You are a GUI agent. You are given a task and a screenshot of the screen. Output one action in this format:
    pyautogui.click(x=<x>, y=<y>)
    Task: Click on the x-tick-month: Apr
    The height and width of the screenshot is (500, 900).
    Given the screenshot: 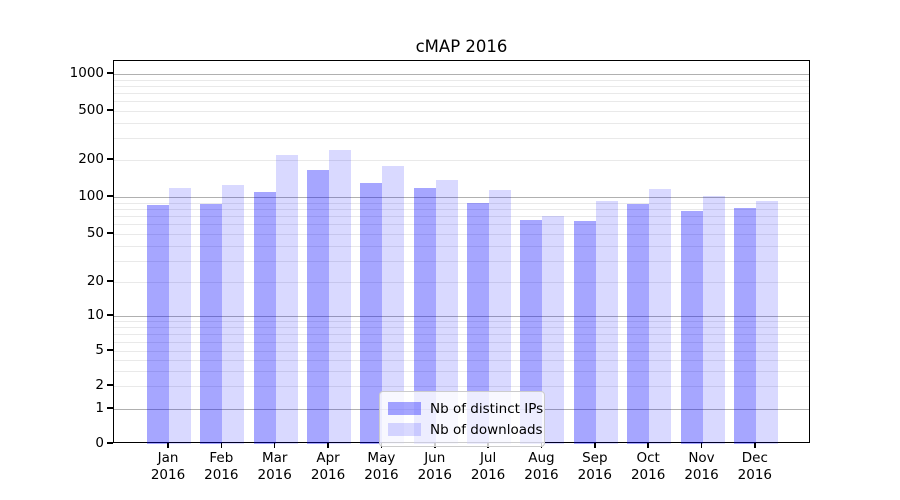 What is the action you would take?
    pyautogui.click(x=328, y=458)
    